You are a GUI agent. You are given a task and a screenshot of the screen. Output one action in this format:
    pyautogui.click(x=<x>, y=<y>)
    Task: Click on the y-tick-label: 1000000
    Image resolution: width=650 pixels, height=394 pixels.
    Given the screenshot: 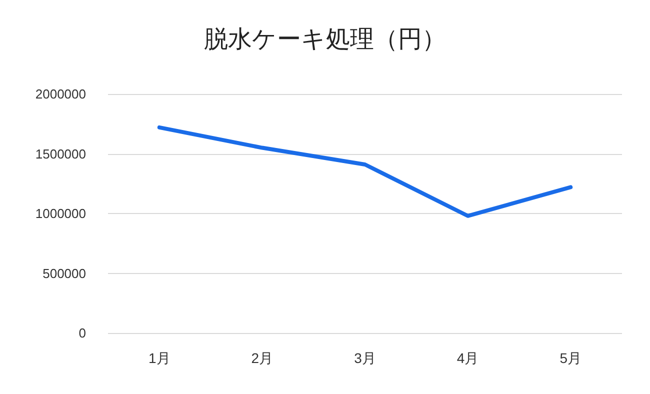 What is the action you would take?
    pyautogui.click(x=60, y=213)
    